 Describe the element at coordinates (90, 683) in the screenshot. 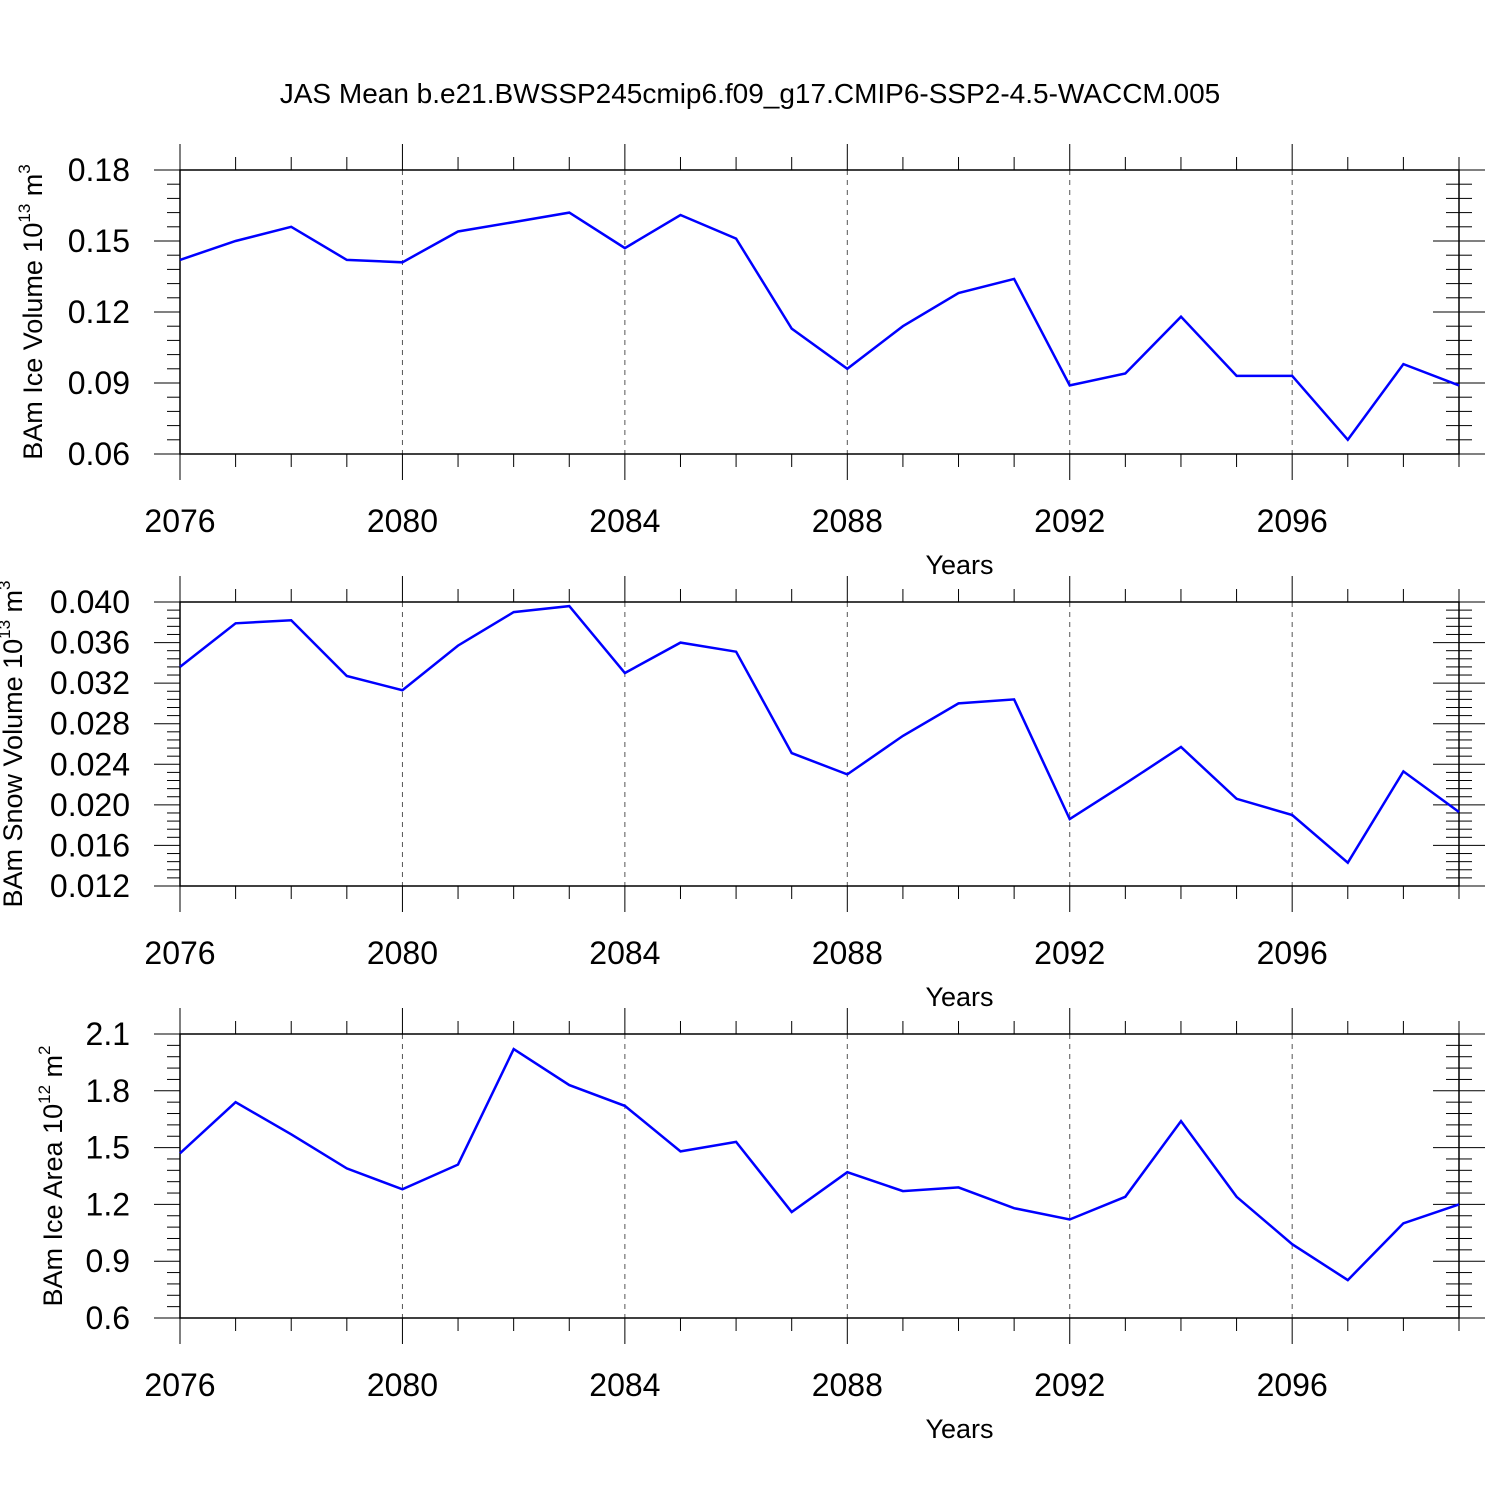

I see `y-tick-label: 0.032` at that location.